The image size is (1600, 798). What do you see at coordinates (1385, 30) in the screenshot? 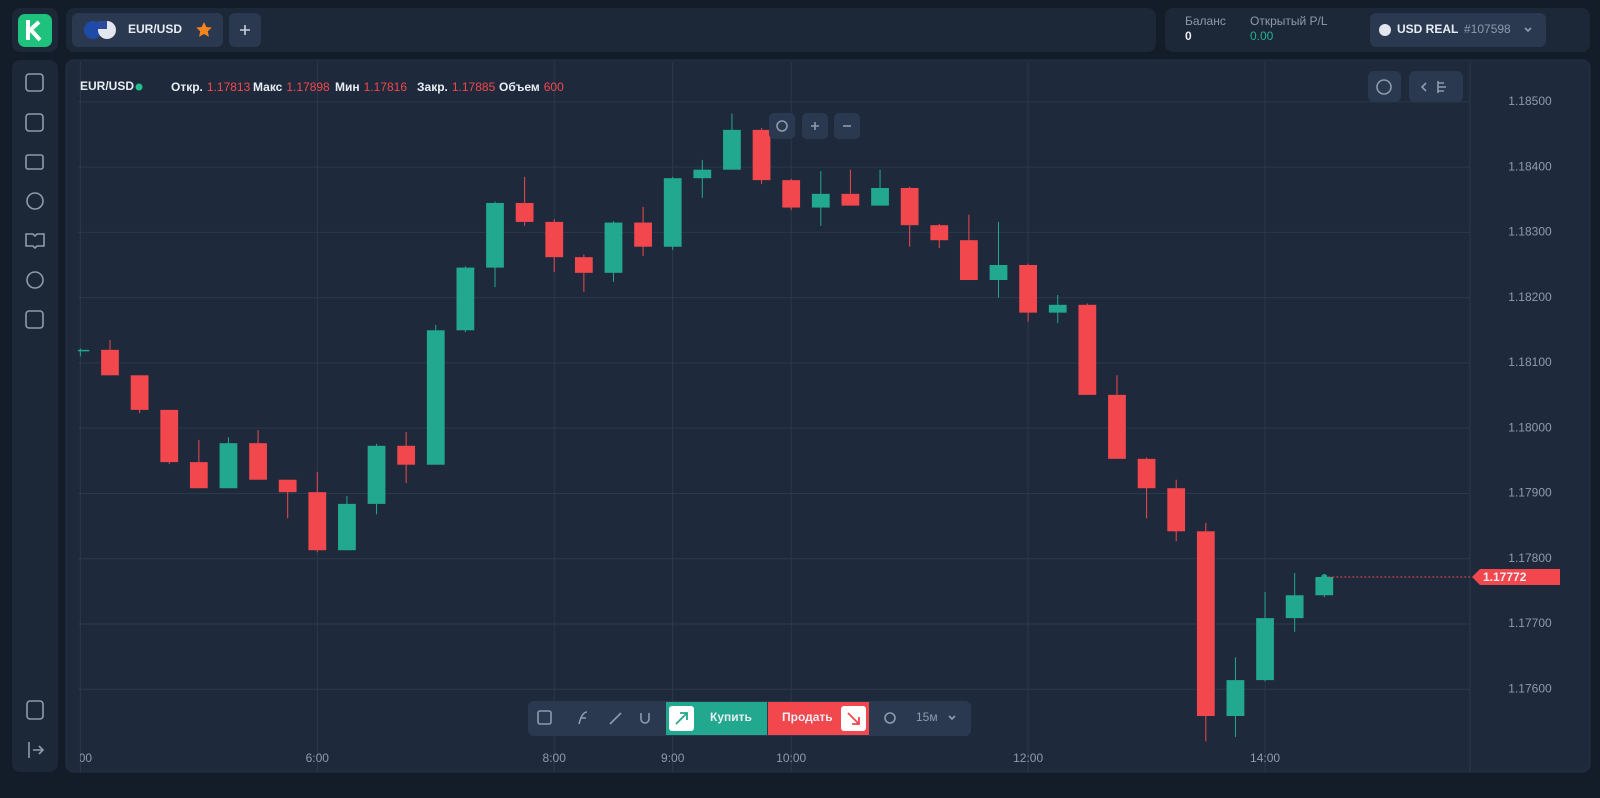
I see `flag-us` at bounding box center [1385, 30].